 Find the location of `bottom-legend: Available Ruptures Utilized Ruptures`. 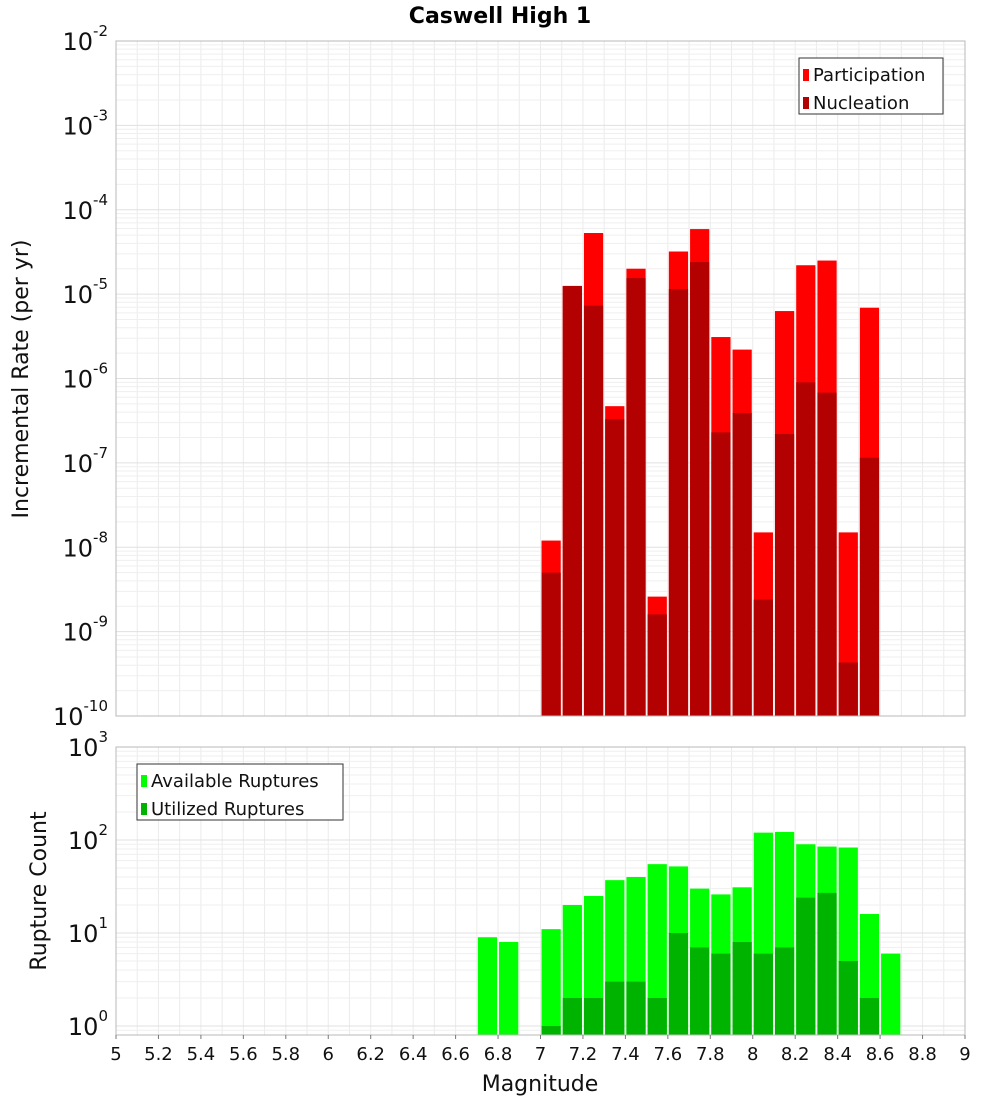

bottom-legend: Available Ruptures Utilized Ruptures is located at coordinates (240, 792).